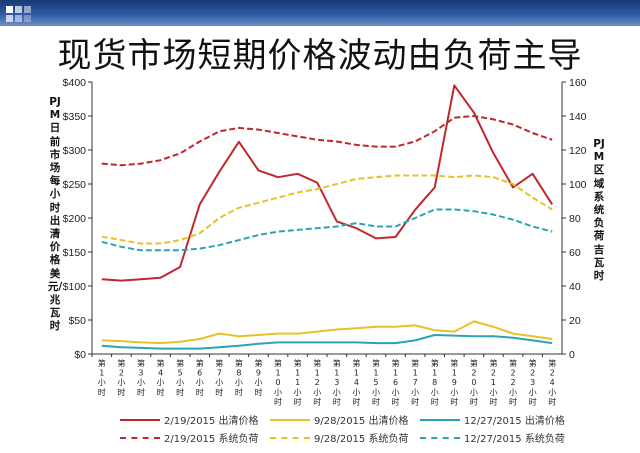  What do you see at coordinates (75, 185) in the screenshot?
I see `left-tick-label: $250` at bounding box center [75, 185].